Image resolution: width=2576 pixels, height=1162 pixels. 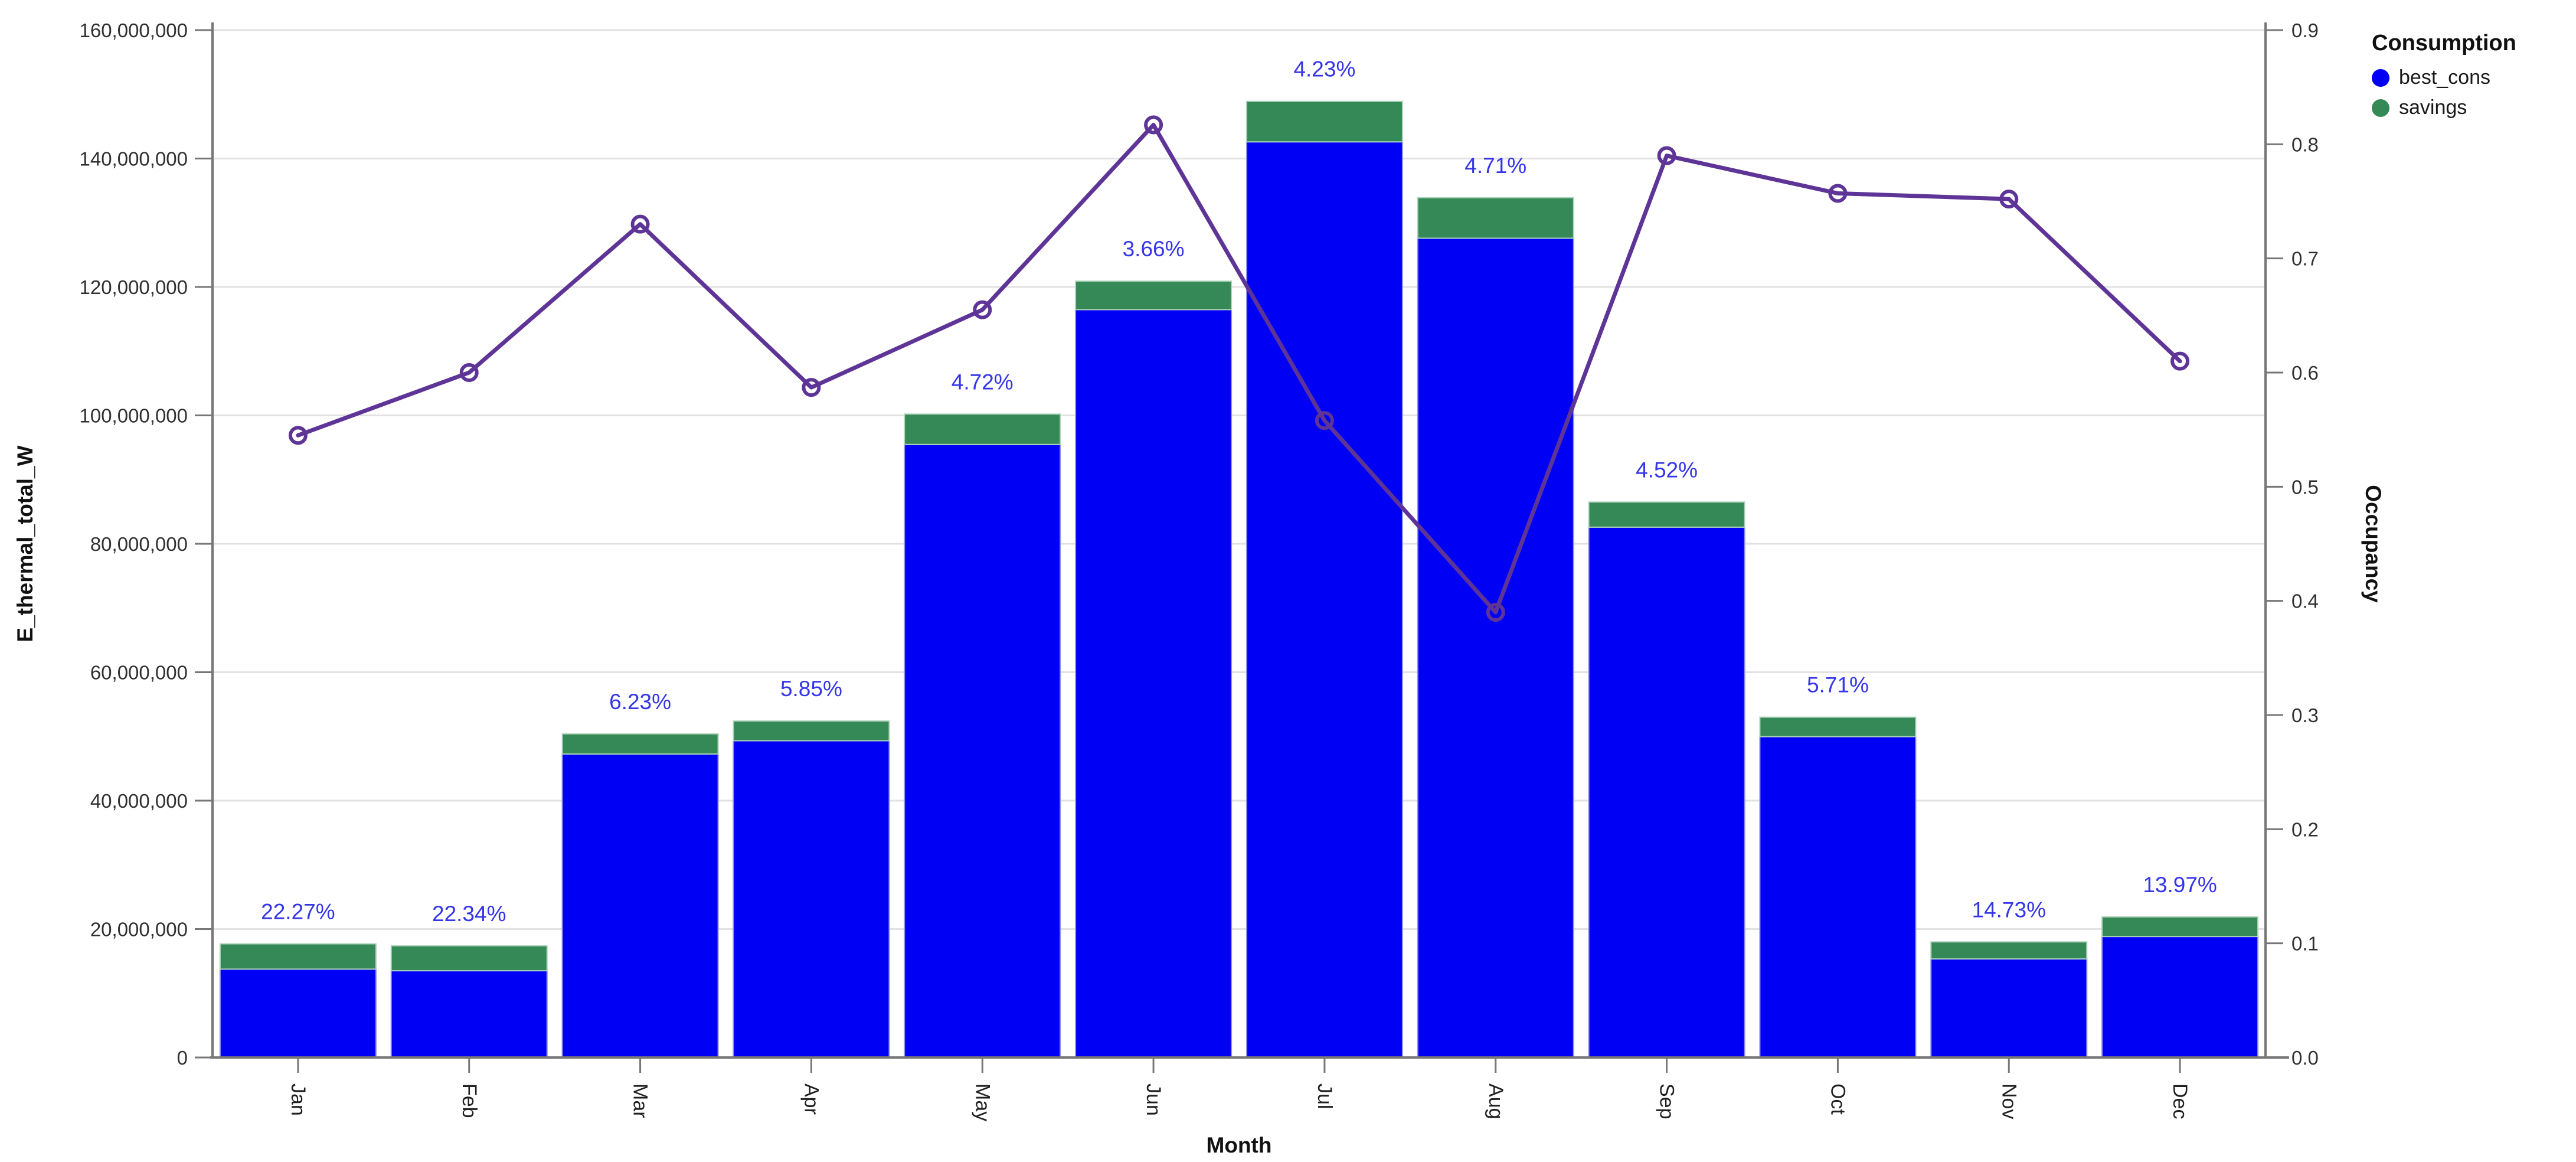 I want to click on bar-savings-Jul, so click(x=1324, y=121).